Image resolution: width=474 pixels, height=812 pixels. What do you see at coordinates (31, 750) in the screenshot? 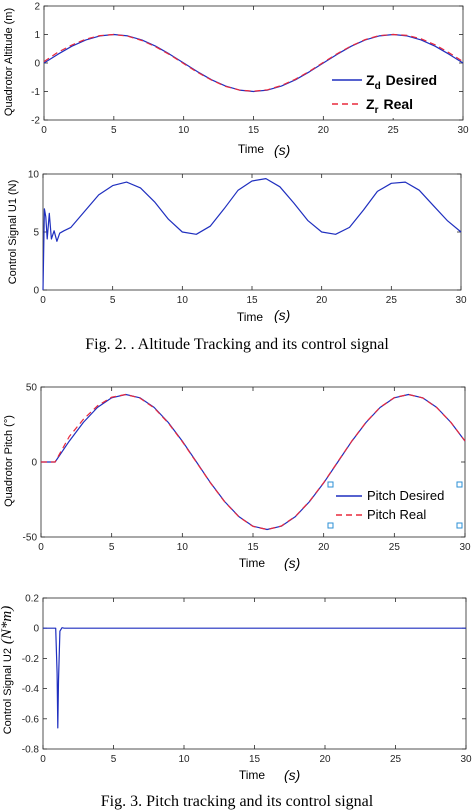
I see `y-tick-label: -0.8` at bounding box center [31, 750].